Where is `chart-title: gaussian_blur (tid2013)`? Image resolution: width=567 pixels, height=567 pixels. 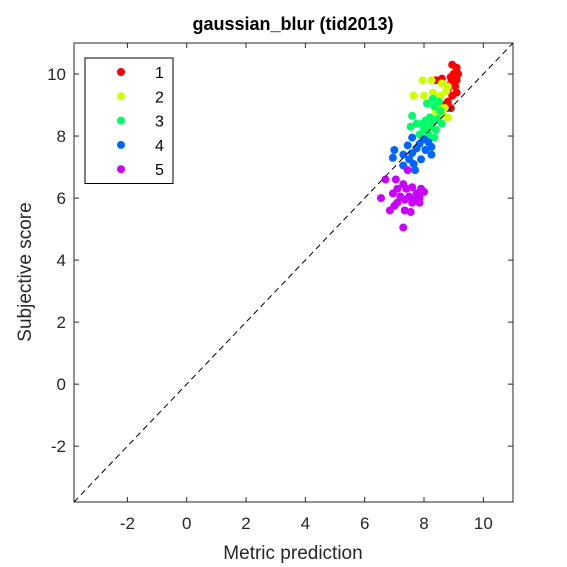 chart-title: gaussian_blur (tid2013) is located at coordinates (292, 24).